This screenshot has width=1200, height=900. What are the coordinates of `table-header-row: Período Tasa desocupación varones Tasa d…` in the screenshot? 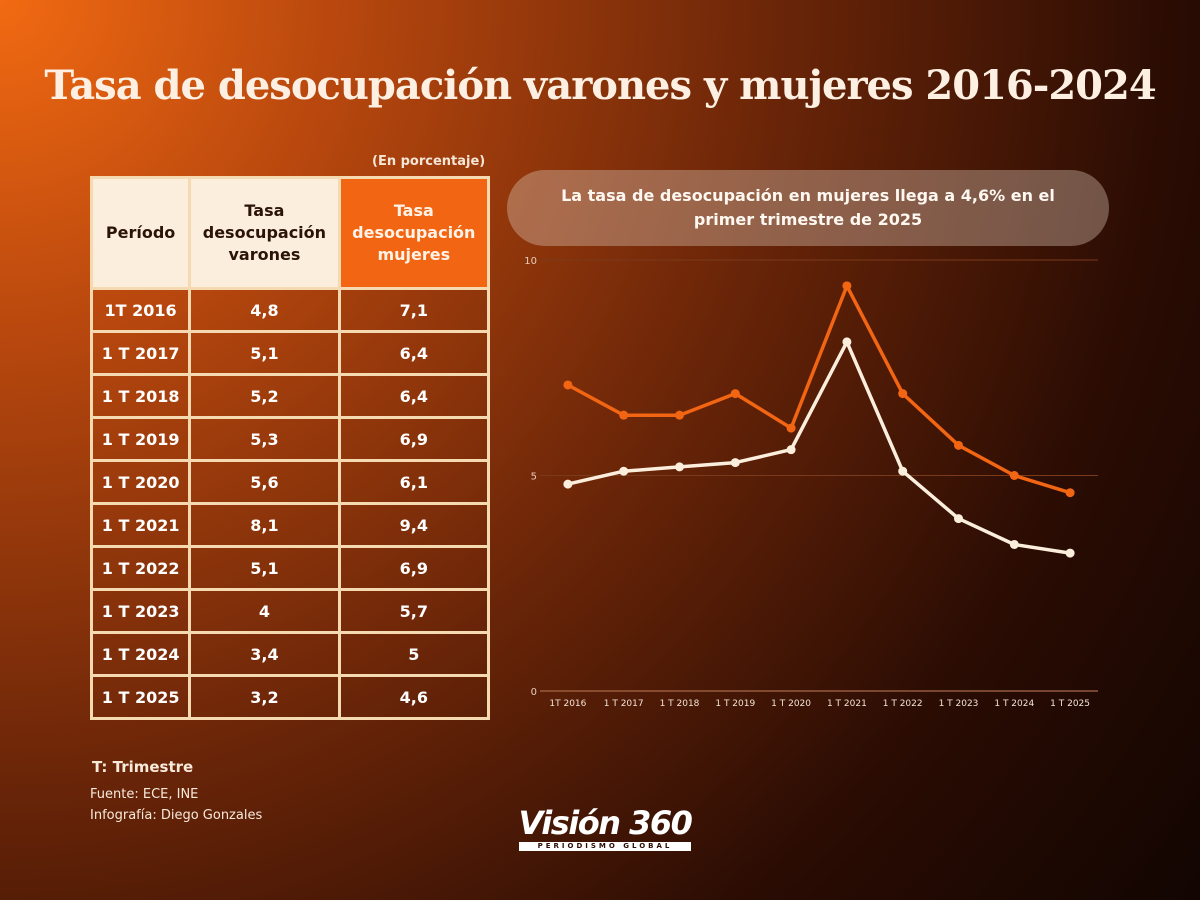 It's located at (290, 233).